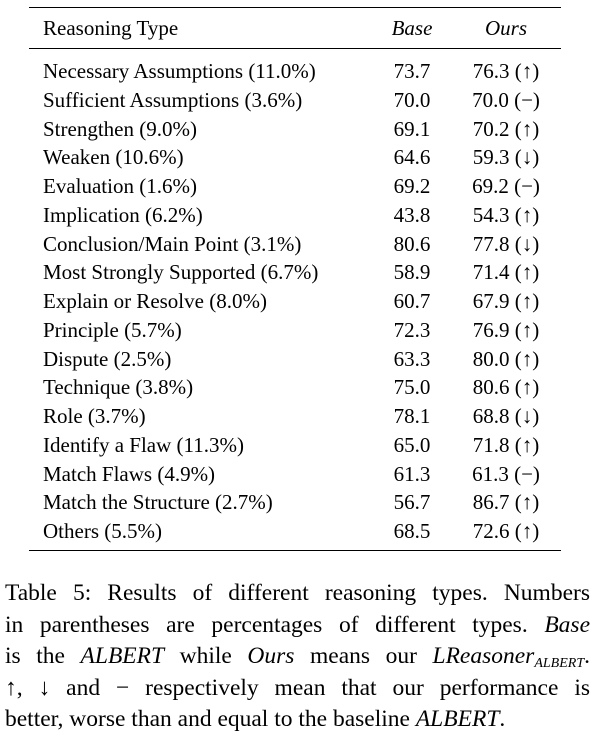 This screenshot has height=733, width=597. I want to click on table-row: Others (5.5%) 68.5 72.6 (↑), so click(295, 531).